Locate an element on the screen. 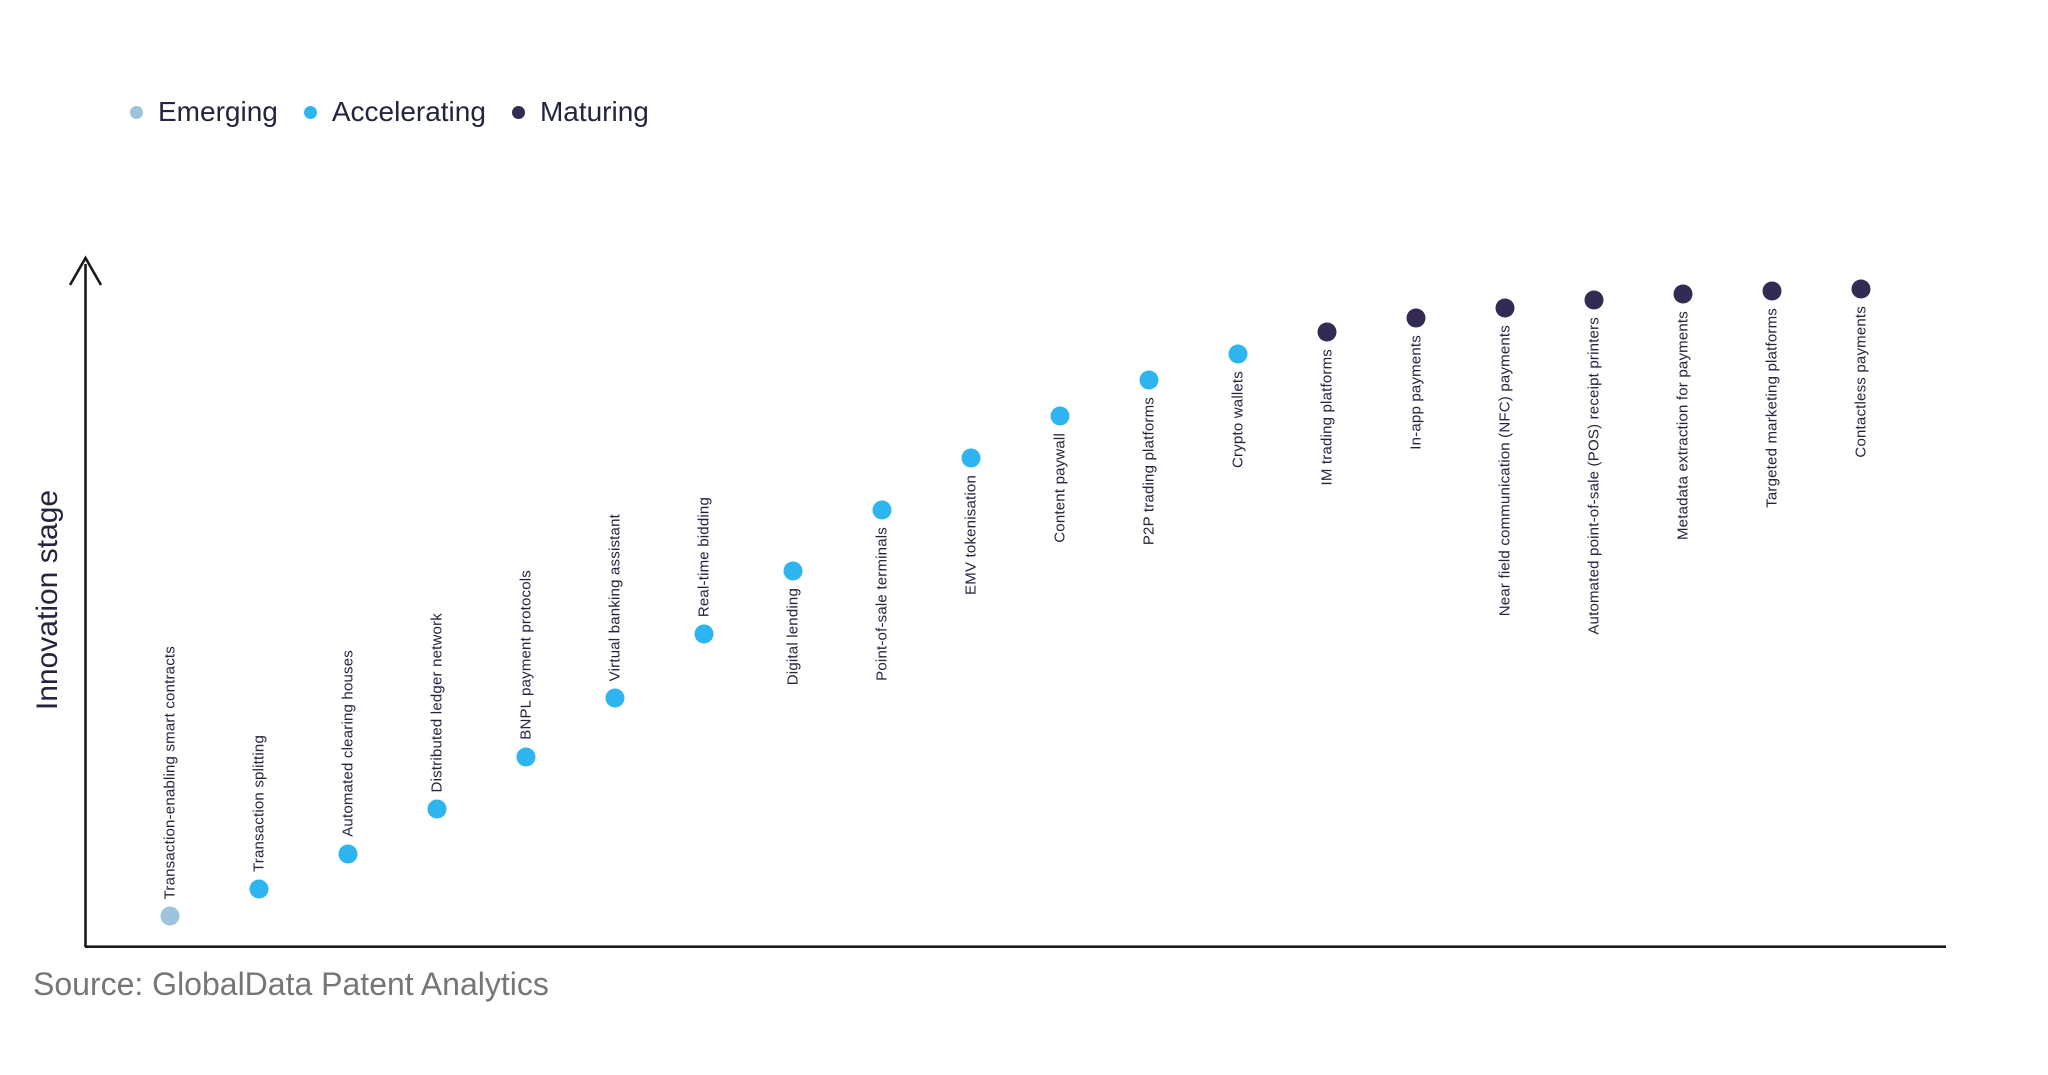  data-point-label: Automated clearing houses is located at coordinates (348, 743).